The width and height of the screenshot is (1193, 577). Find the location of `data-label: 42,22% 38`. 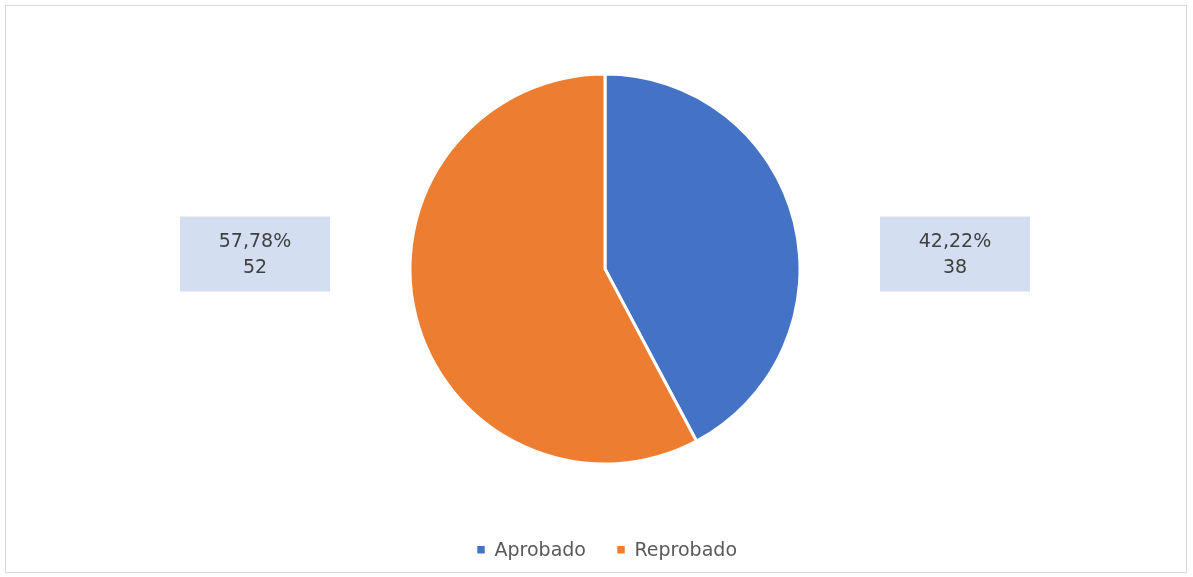

data-label: 42,22% 38 is located at coordinates (955, 253).